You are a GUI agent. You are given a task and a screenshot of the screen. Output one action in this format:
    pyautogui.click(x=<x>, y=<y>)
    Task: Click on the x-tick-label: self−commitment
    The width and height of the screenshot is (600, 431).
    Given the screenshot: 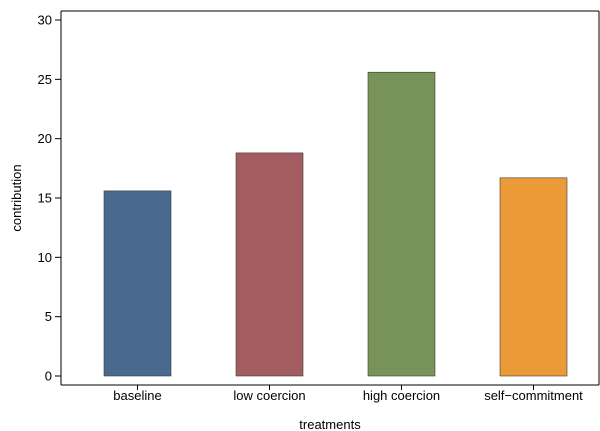 What is the action you would take?
    pyautogui.click(x=533, y=395)
    